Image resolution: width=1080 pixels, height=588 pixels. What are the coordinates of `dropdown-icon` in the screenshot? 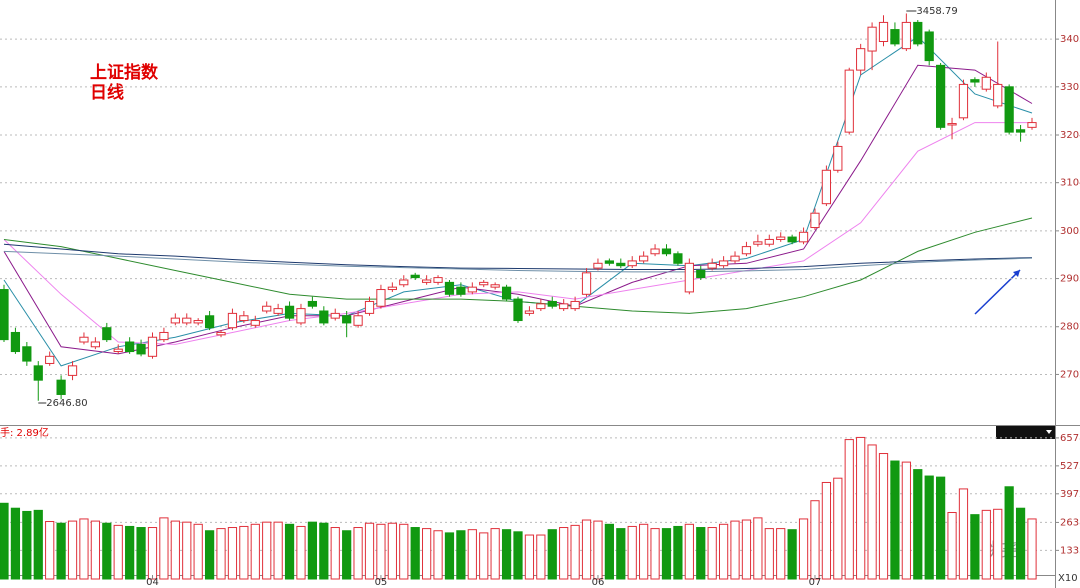 It's located at (1049, 432).